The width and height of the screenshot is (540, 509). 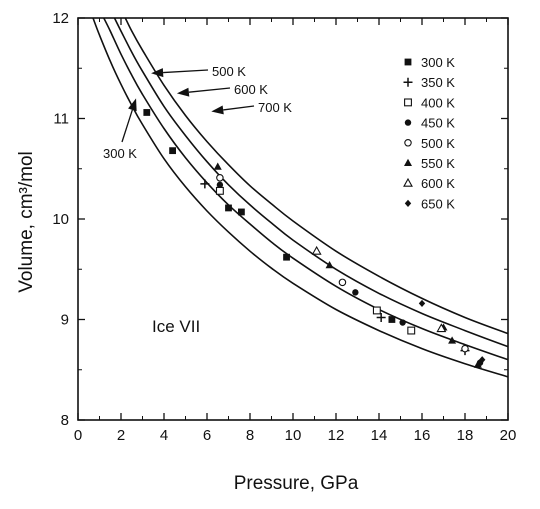 I want to click on y-tick-label: 11, so click(x=61, y=119).